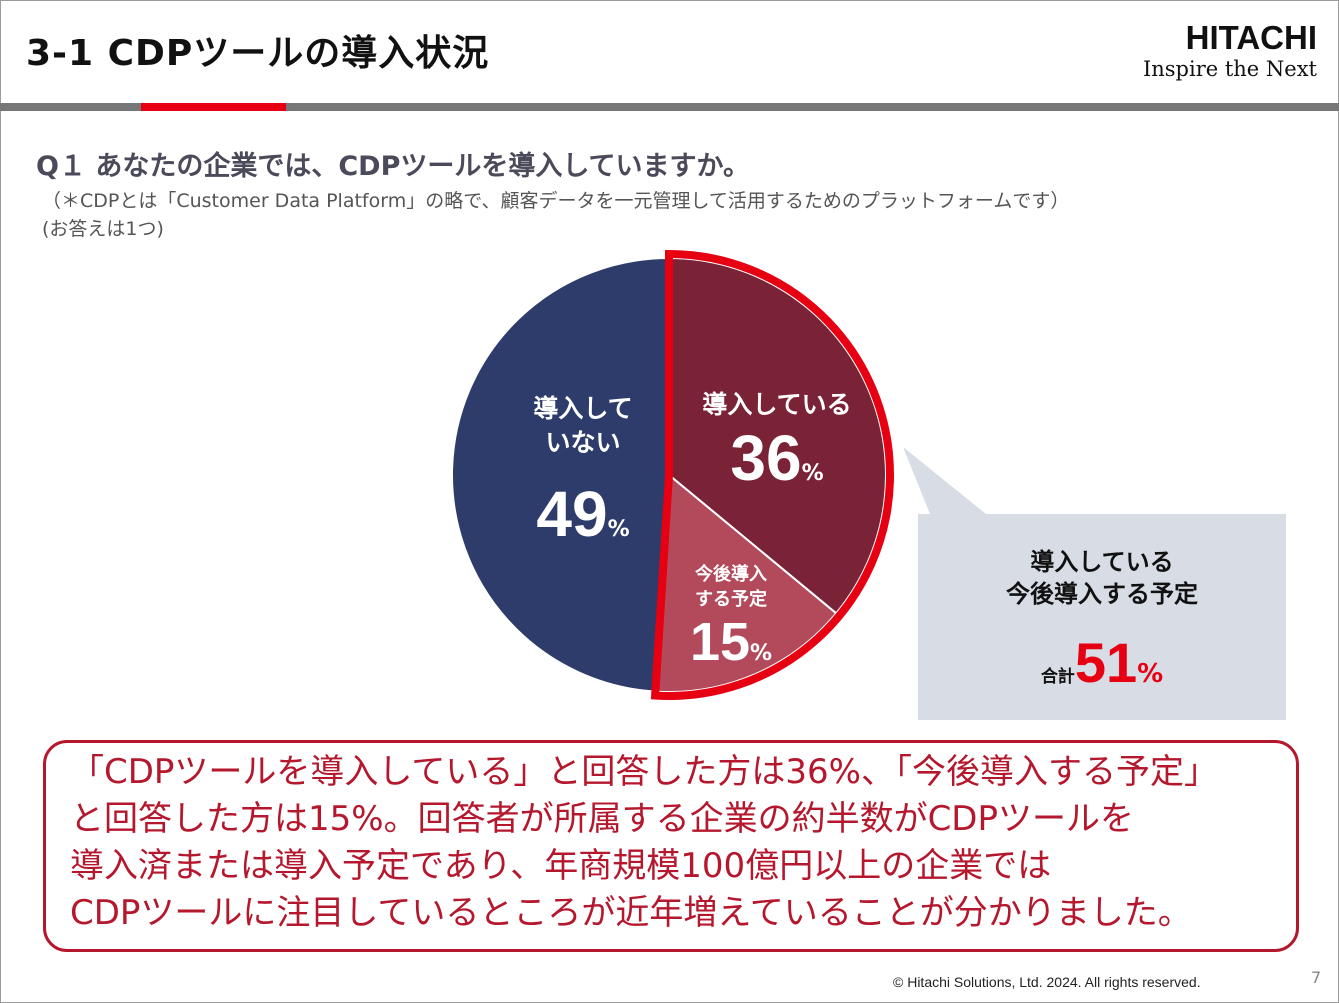  What do you see at coordinates (602, 819) in the screenshot?
I see `summary-line: と回答した方は15%。回答者が所属する企業の約半数がCDPツールを` at bounding box center [602, 819].